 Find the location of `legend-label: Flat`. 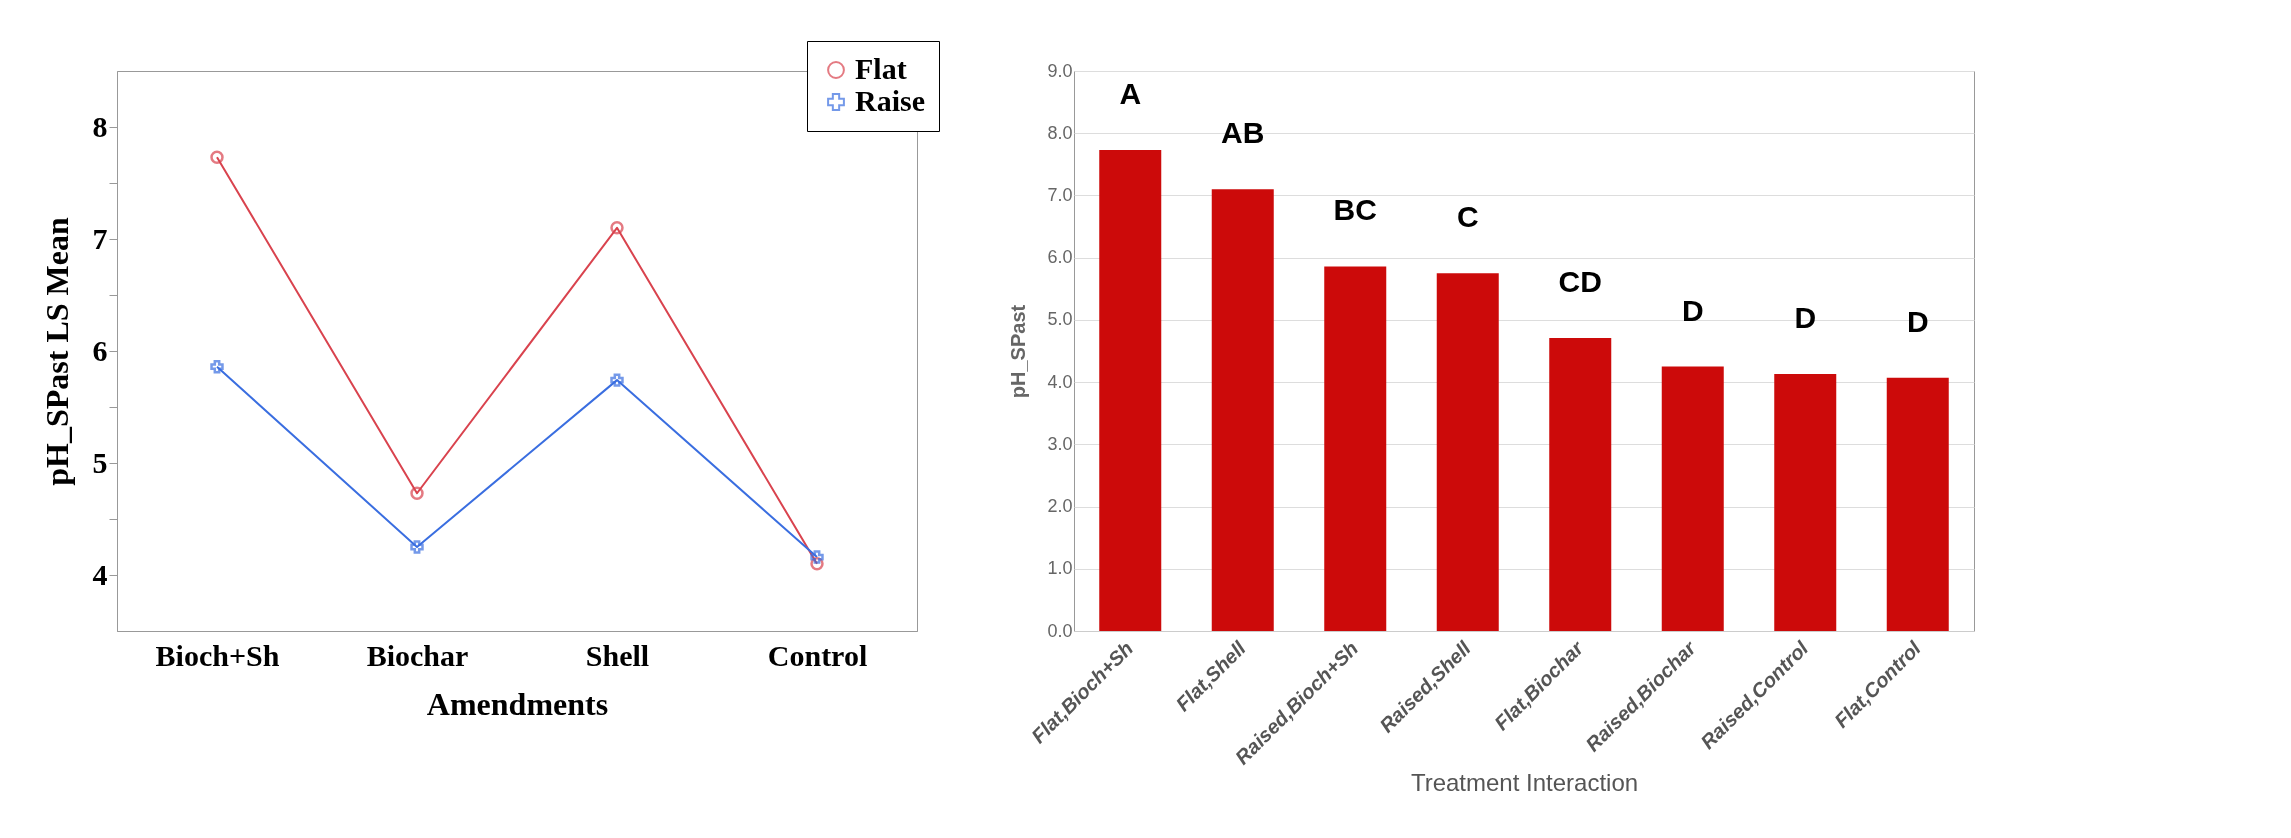

legend-label: Flat is located at coordinates (881, 68).